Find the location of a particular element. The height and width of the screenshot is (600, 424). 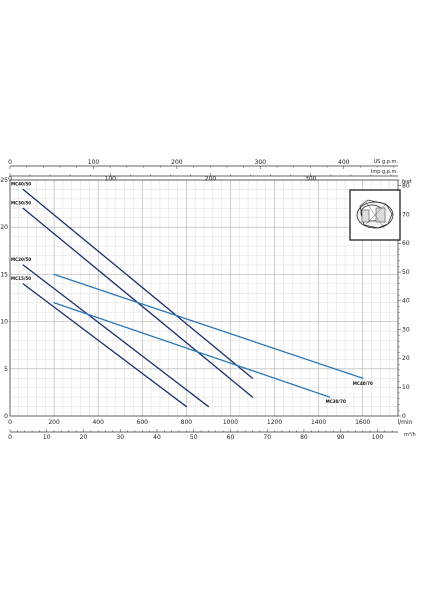

m3h-tick-label: 80 is located at coordinates (304, 437).